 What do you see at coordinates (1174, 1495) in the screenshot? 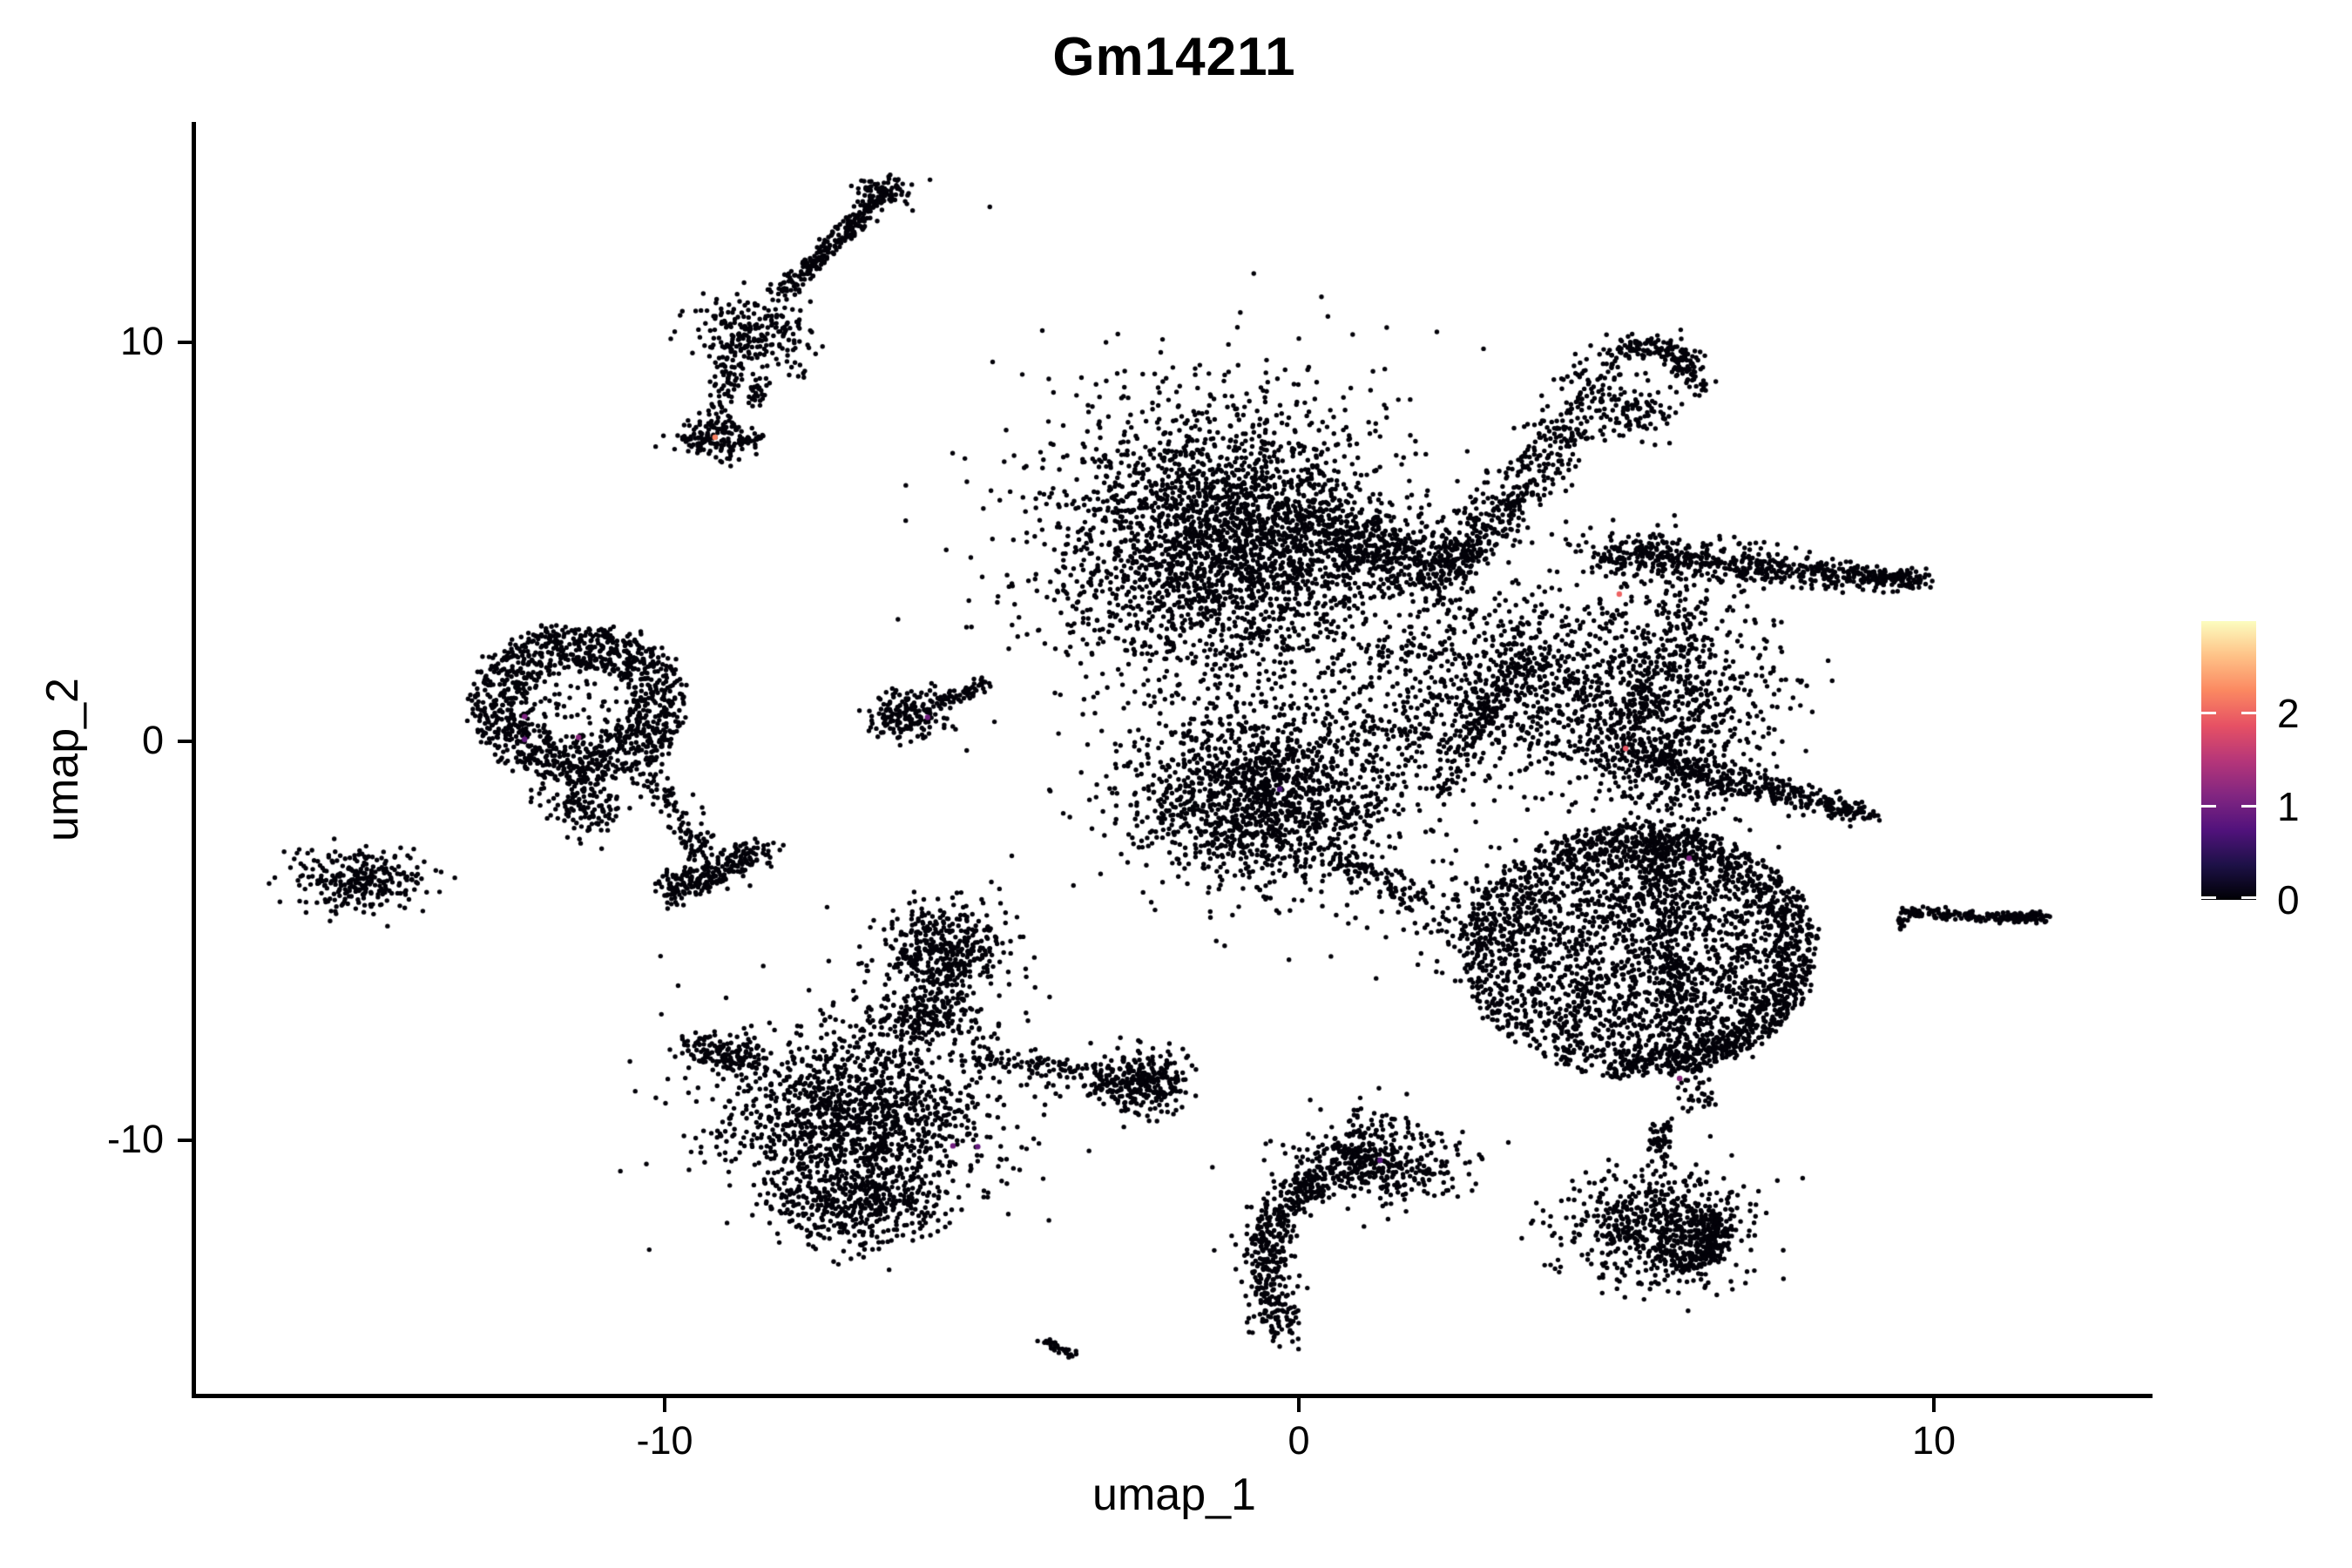
I see `x-axis-title: umap_1` at bounding box center [1174, 1495].